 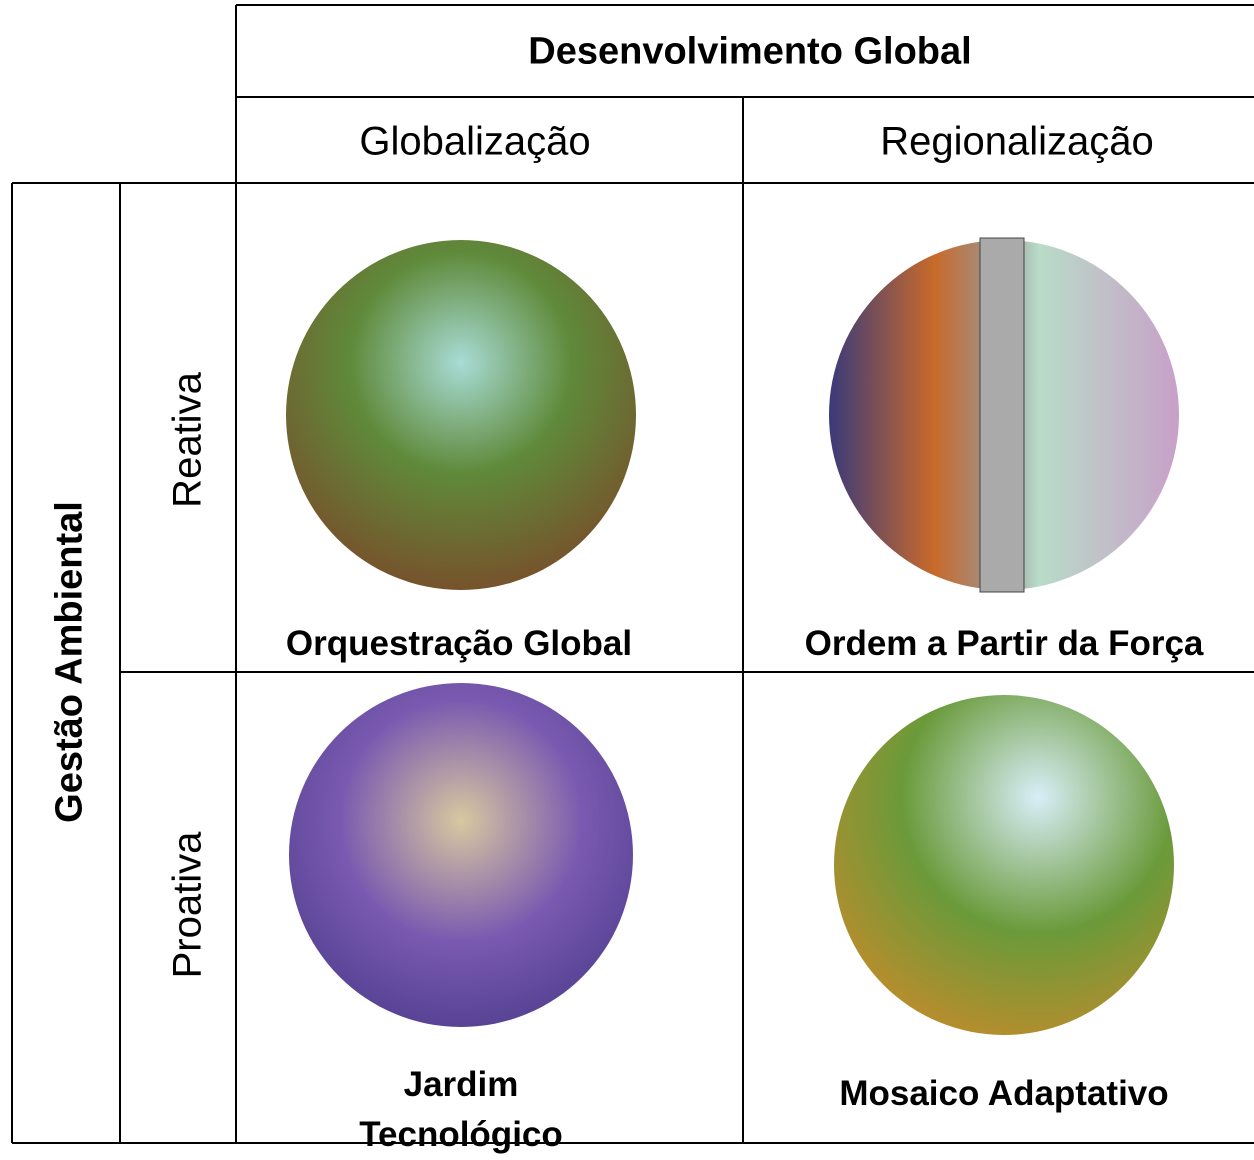 I want to click on column-header: Globalização, so click(x=475, y=141).